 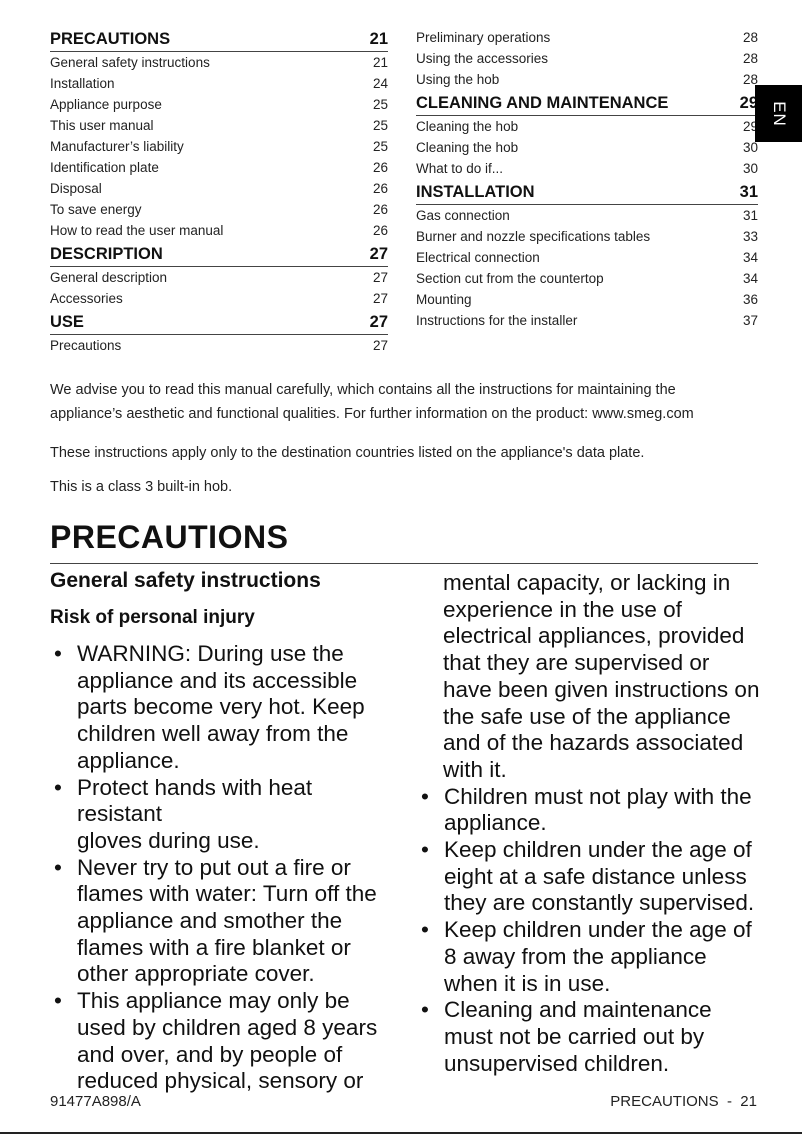 What do you see at coordinates (404, 563) in the screenshot?
I see `section-divider` at bounding box center [404, 563].